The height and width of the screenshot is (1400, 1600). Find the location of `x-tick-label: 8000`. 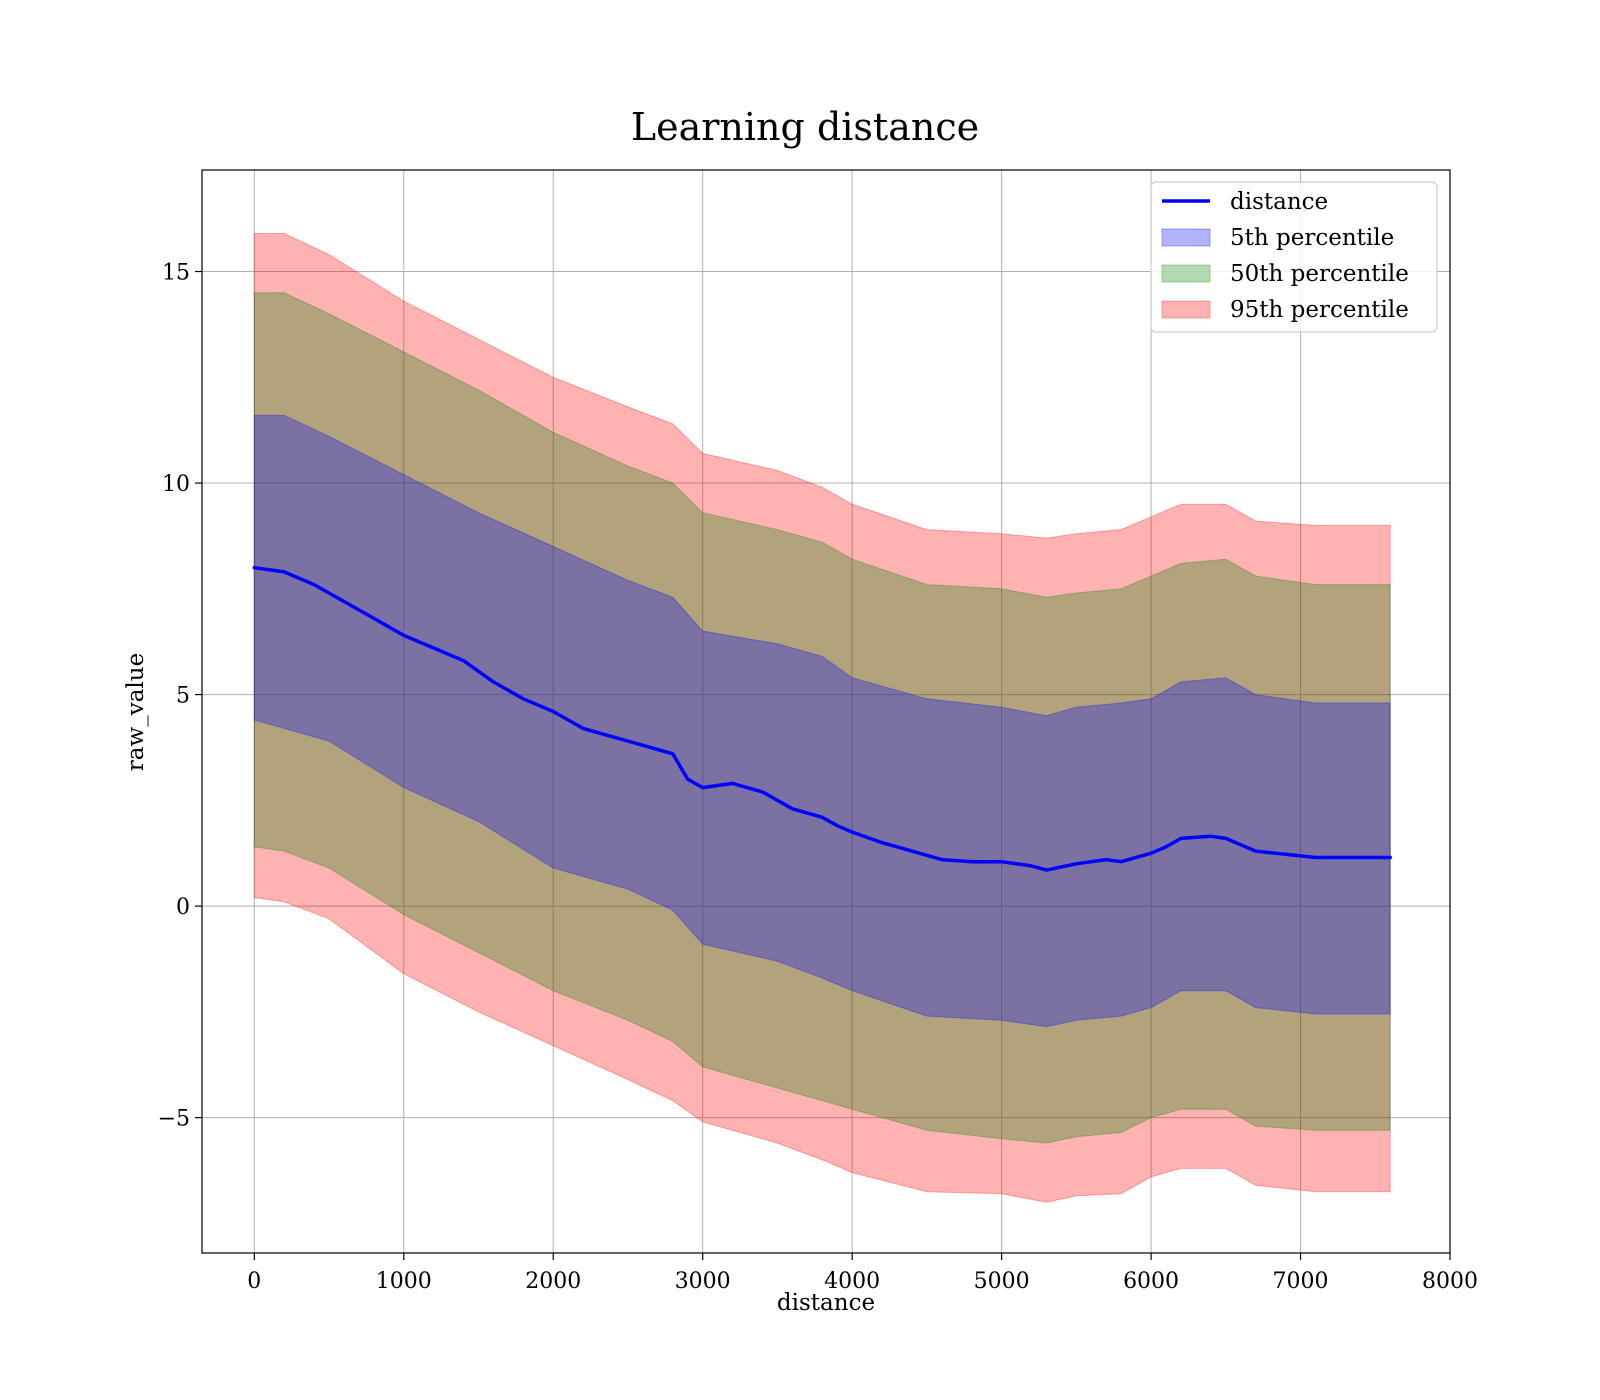

x-tick-label: 8000 is located at coordinates (1450, 1281).